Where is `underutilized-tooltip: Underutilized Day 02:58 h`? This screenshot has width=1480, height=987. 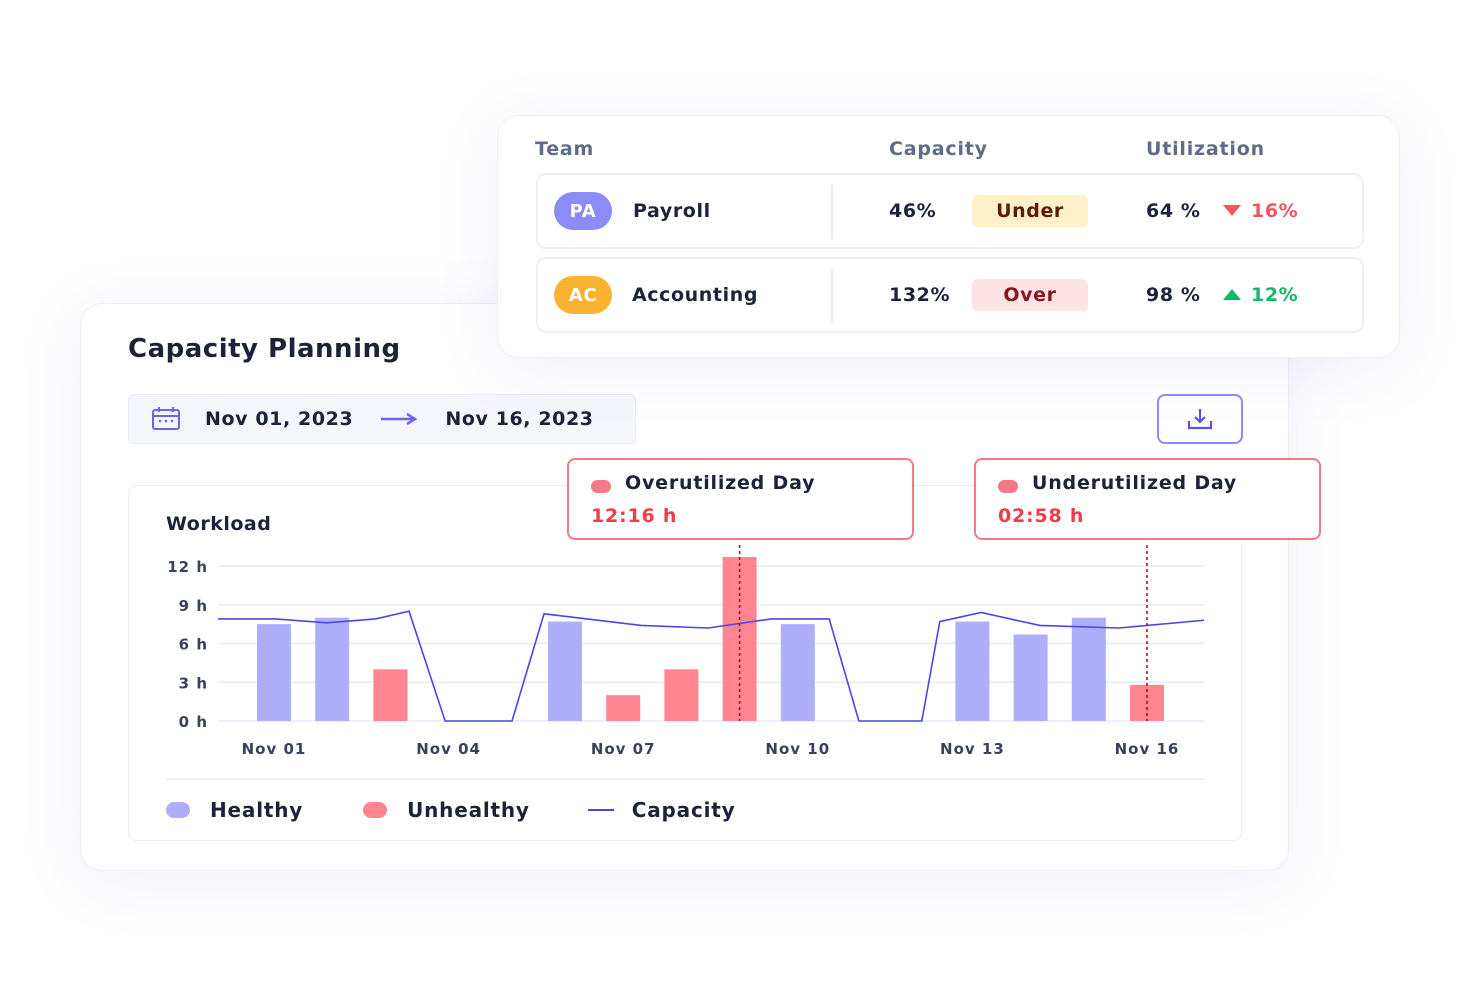
underutilized-tooltip: Underutilized Day 02:58 h is located at coordinates (1147, 499).